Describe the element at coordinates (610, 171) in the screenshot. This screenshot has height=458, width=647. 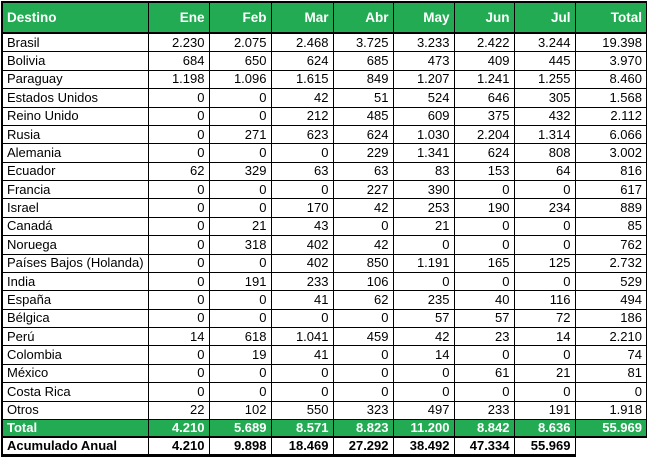
I see `row-total-cell: 816` at that location.